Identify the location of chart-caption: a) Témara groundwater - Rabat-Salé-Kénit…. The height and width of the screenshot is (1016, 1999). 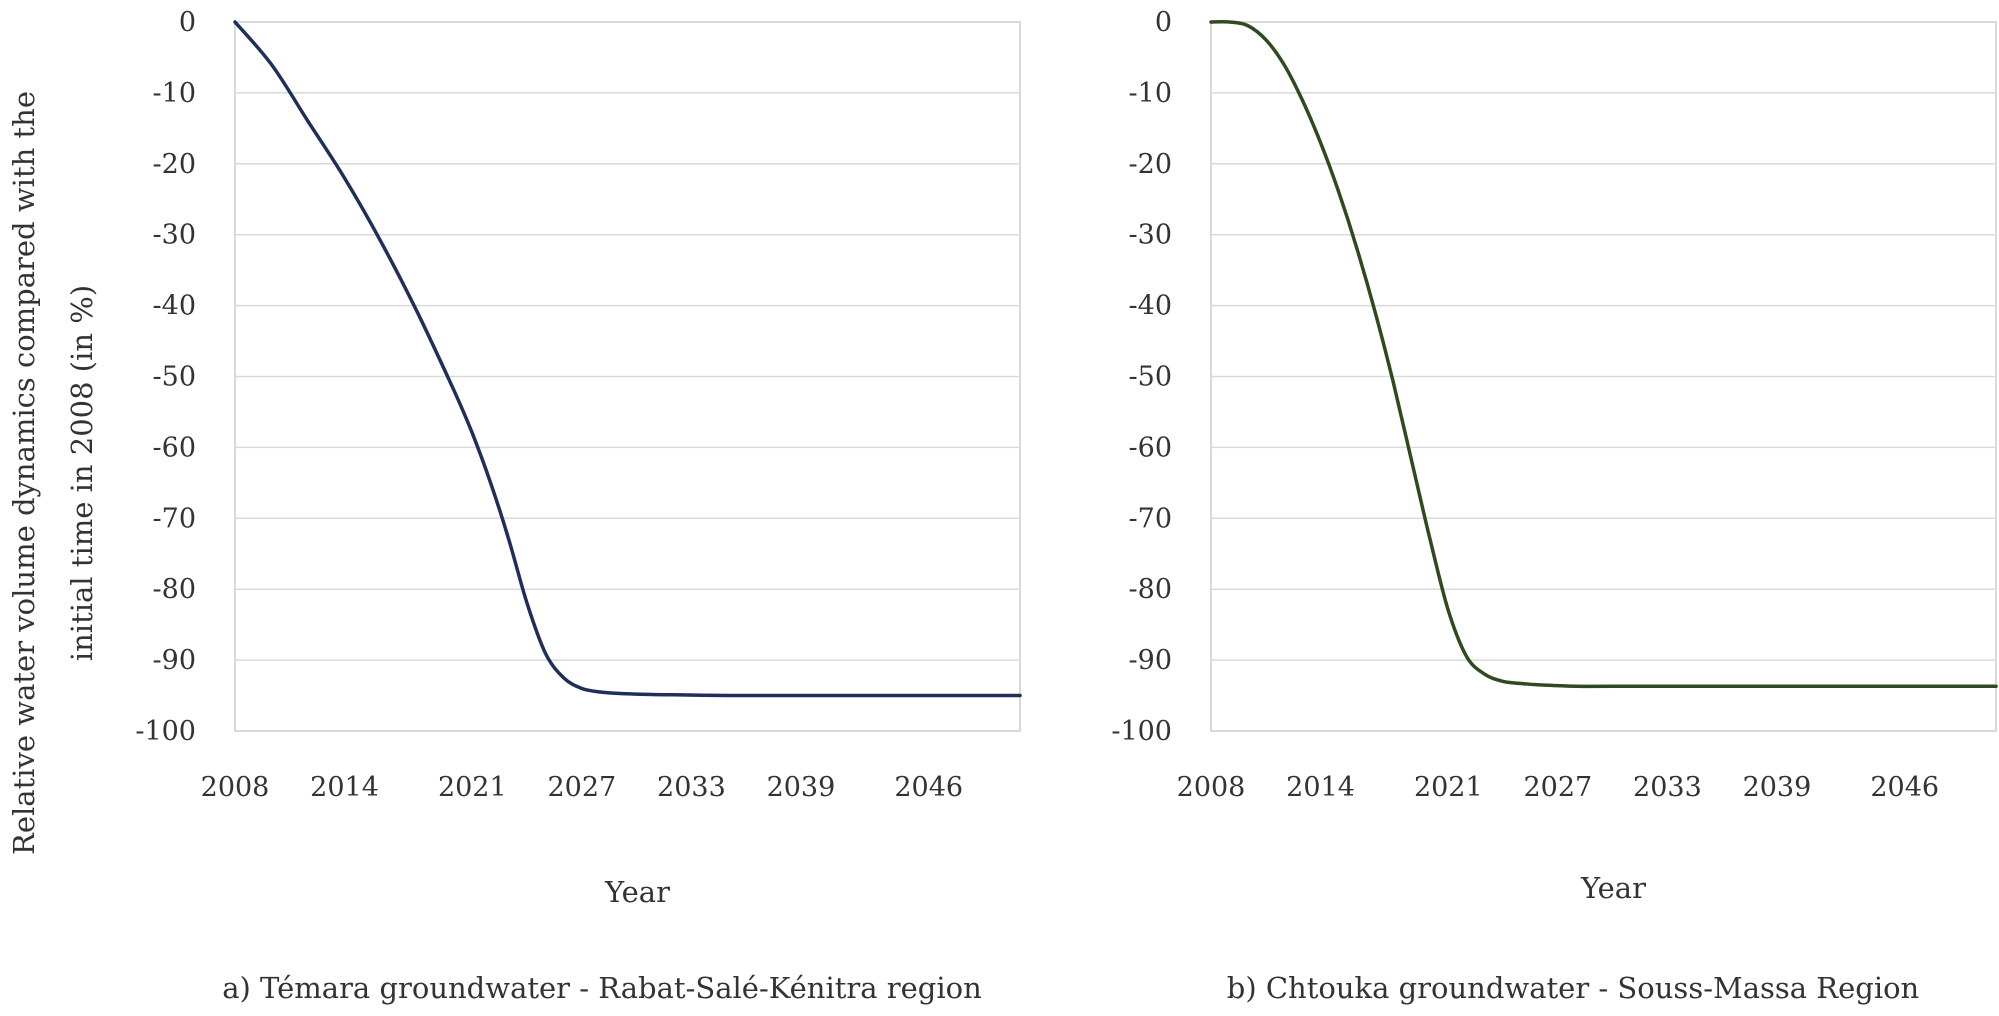
(602, 988).